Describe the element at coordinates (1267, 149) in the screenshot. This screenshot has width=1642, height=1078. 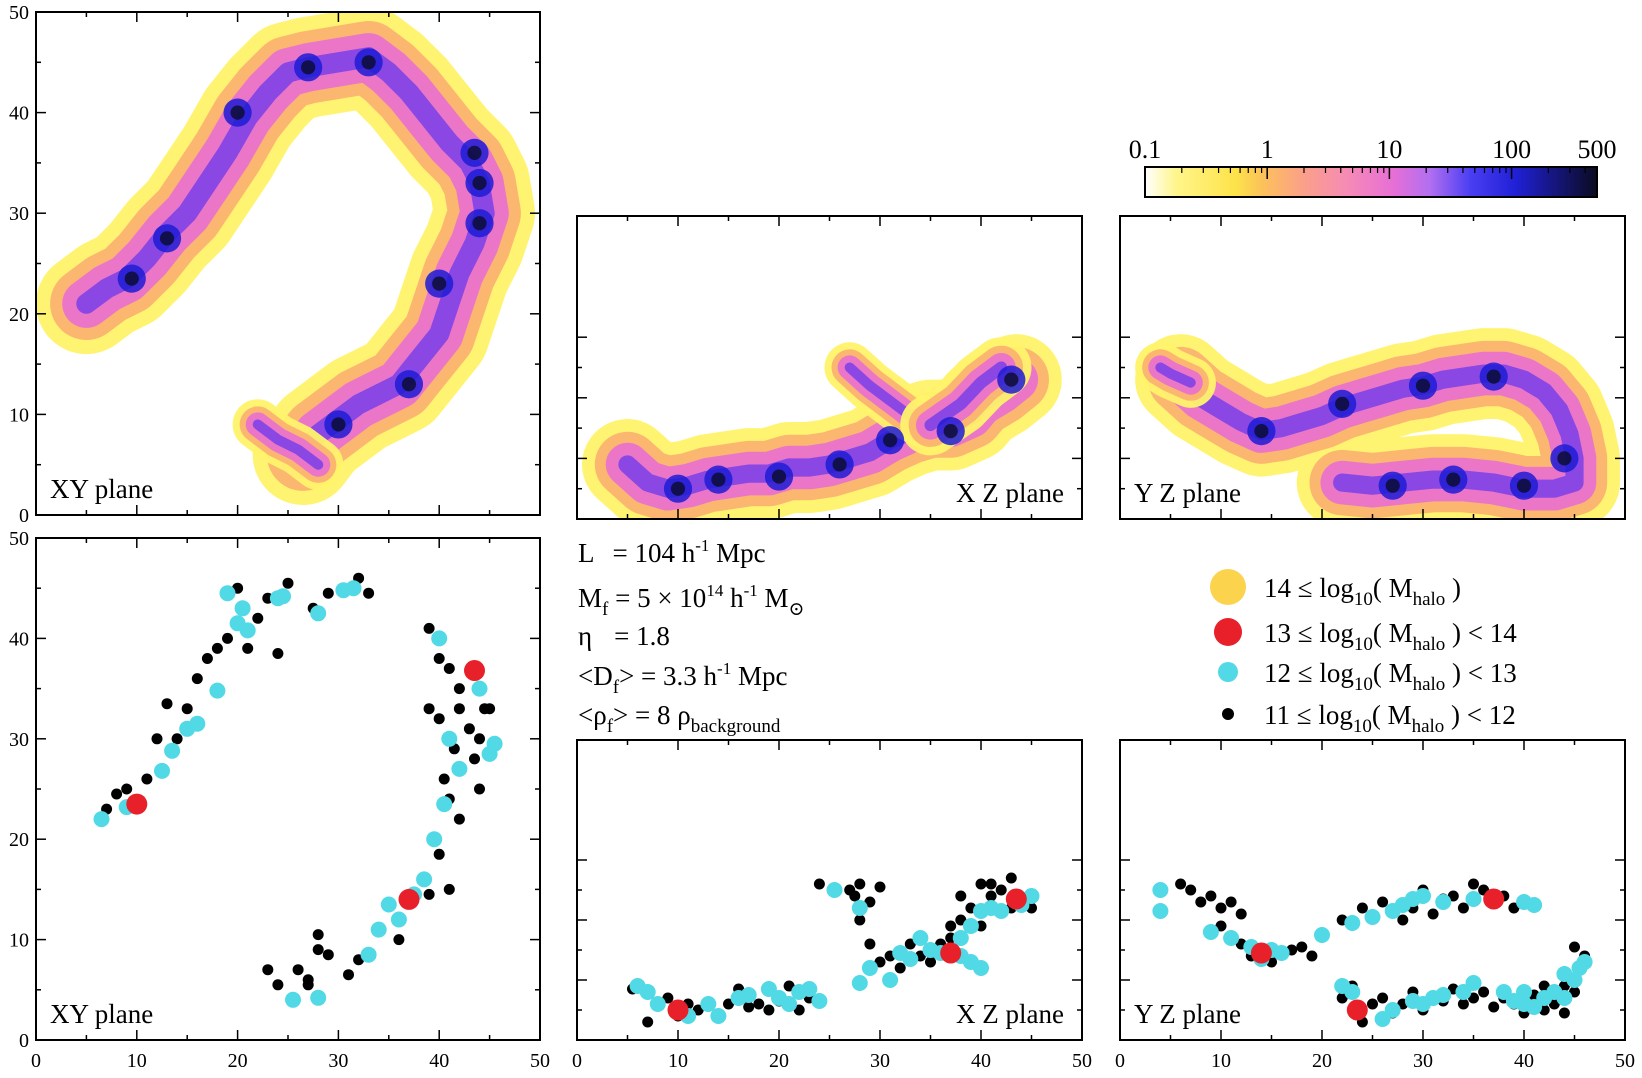
I see `colorbar-label: 1` at that location.